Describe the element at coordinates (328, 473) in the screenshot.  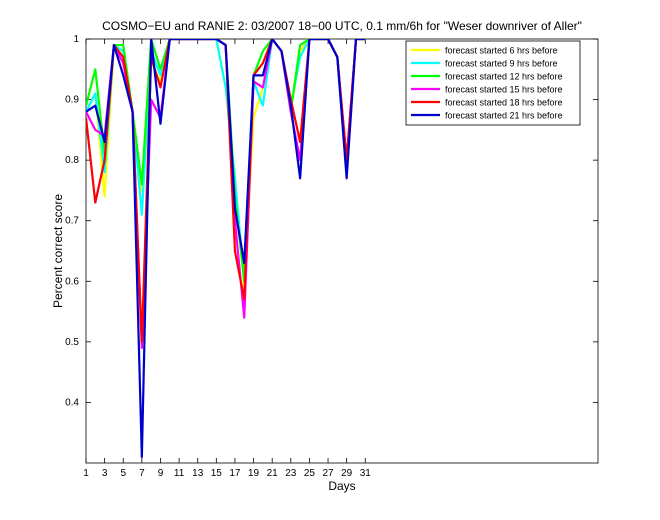
I see `x-tick-label: 27` at that location.